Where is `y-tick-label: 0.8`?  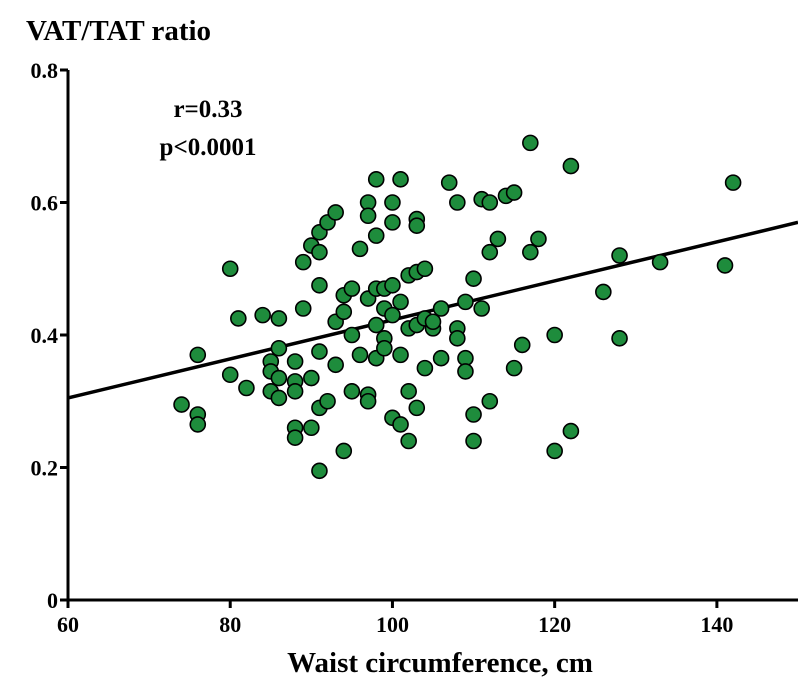
y-tick-label: 0.8 is located at coordinates (45, 70).